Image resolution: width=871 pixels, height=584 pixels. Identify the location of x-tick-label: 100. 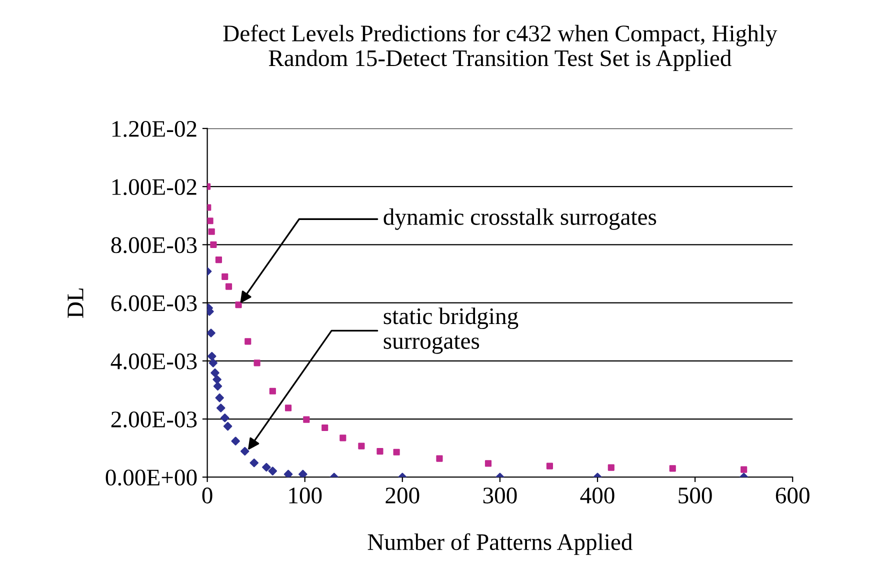
(305, 496).